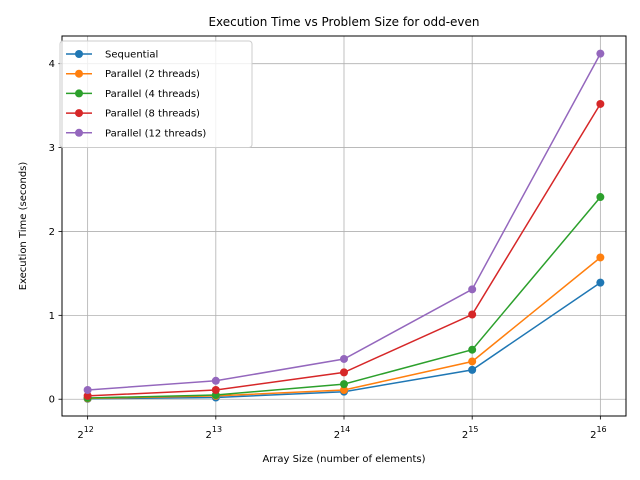 This screenshot has width=640, height=480. Describe the element at coordinates (214, 433) in the screenshot. I see `x-tick-label: 213` at that location.